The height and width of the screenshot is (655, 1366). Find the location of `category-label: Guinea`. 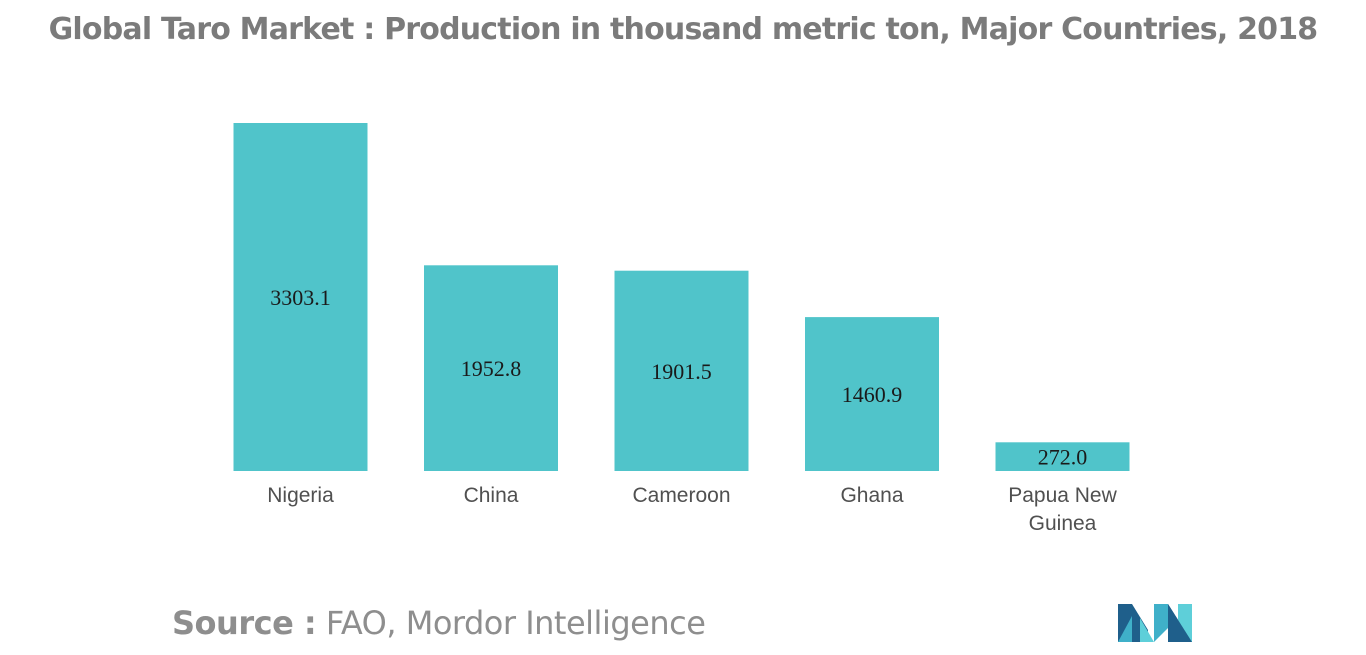

category-label: Guinea is located at coordinates (1063, 523).